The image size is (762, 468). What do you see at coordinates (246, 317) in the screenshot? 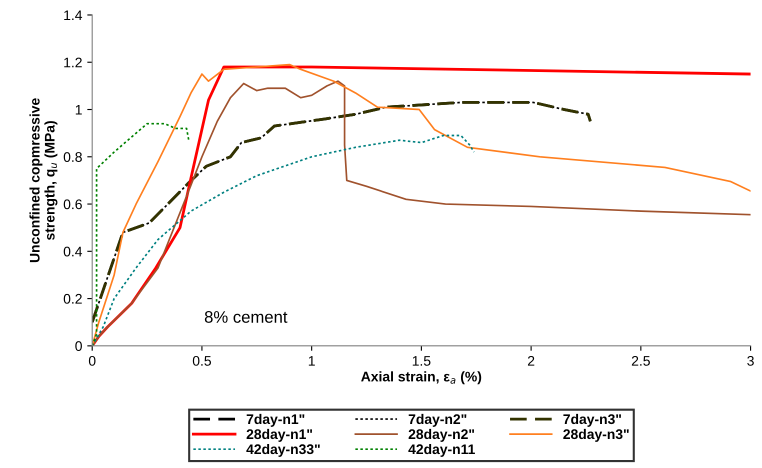
I see `annotation: 8% cement` at bounding box center [246, 317].